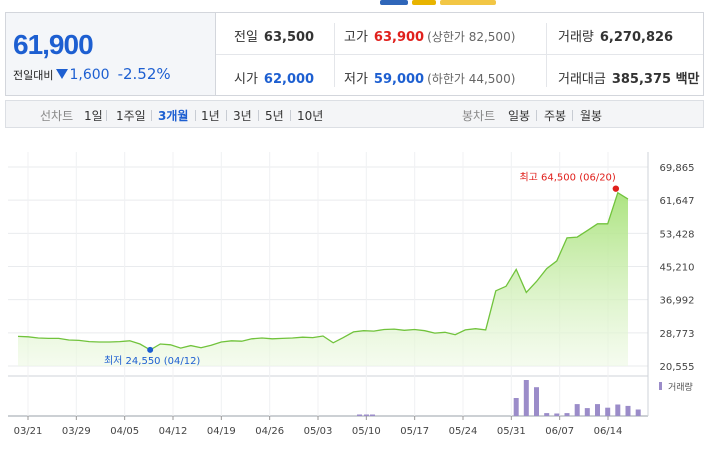 The image size is (708, 449). What do you see at coordinates (62, 74) in the screenshot?
I see `down-triangle-icon` at bounding box center [62, 74].